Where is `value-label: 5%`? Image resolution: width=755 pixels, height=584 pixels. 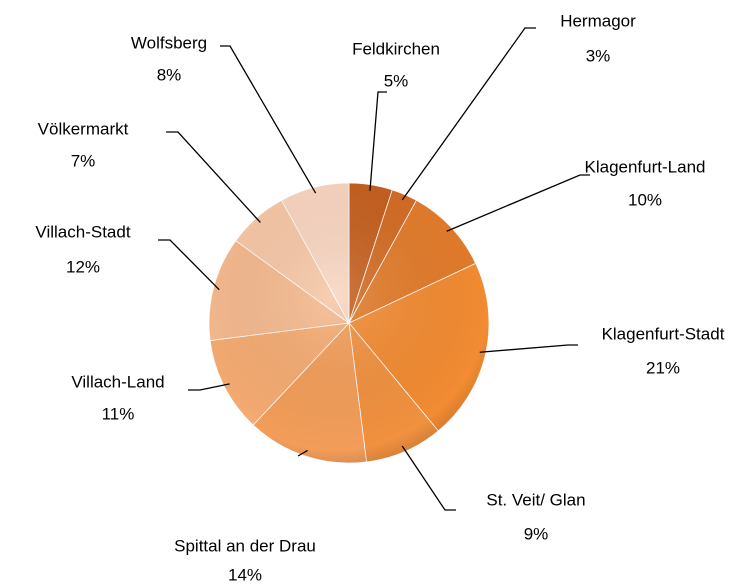
value-label: 5% is located at coordinates (396, 80).